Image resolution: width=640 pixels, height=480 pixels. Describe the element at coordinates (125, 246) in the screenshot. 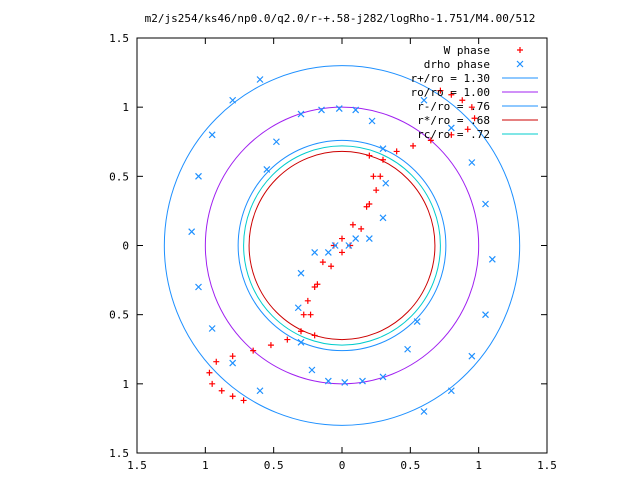

I see `y-tick-label: 0` at that location.